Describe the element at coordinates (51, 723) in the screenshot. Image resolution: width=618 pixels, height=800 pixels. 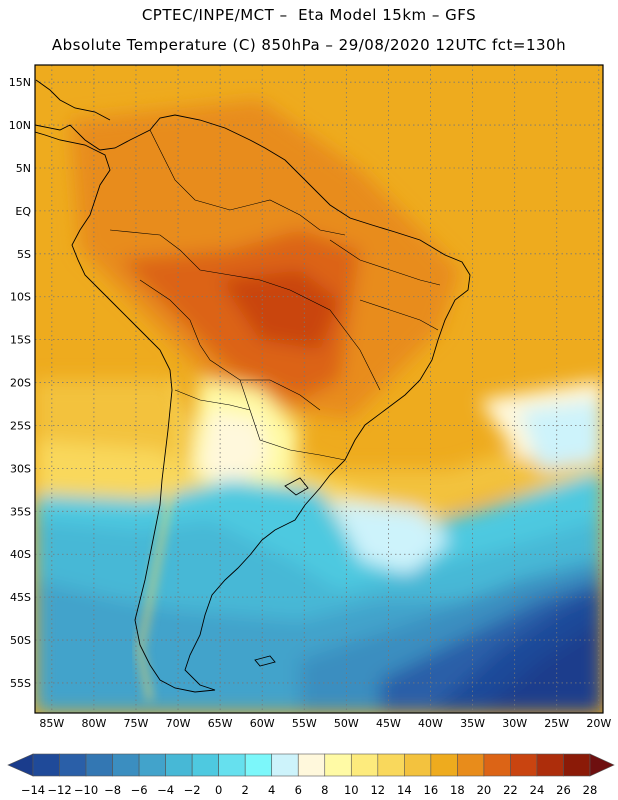
I see `longitude-tick-label: 85W` at that location.